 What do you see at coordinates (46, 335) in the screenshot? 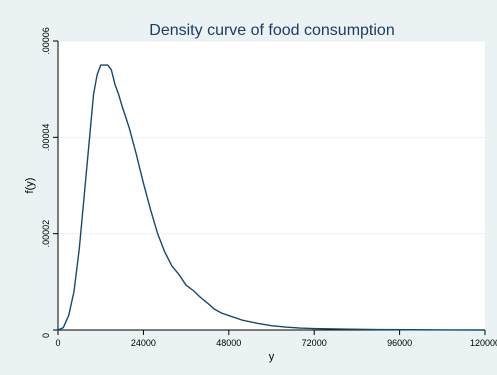
I see `y-tick-label: 0` at bounding box center [46, 335].